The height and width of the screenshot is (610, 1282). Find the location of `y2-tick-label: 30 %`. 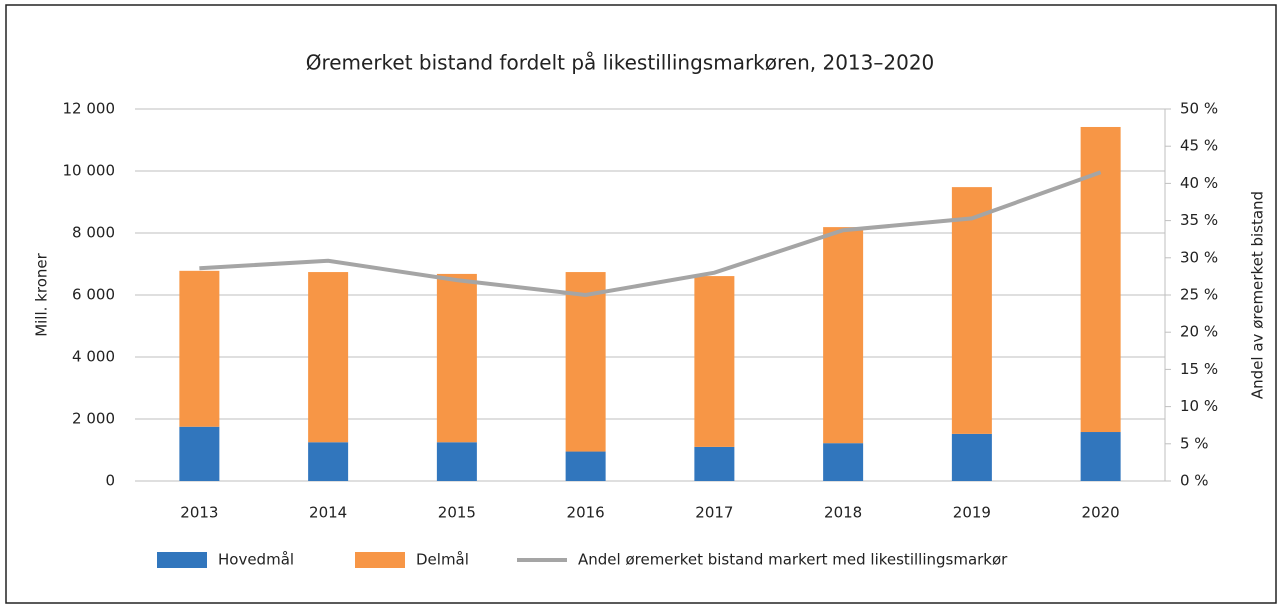

y2-tick-label: 30 % is located at coordinates (1199, 257).